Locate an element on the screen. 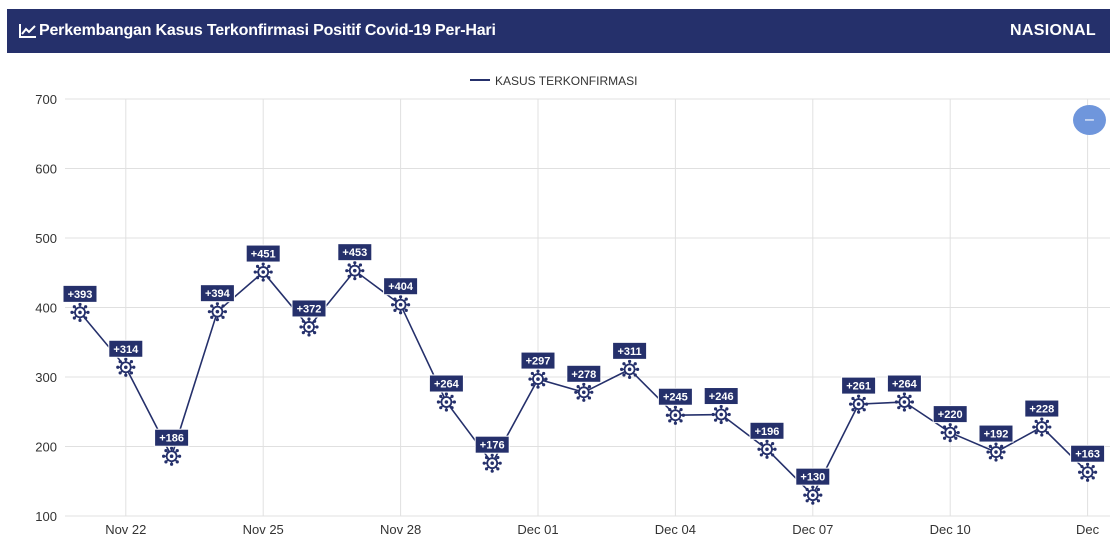 Image resolution: width=1117 pixels, height=557 pixels. data-label-text: +297 is located at coordinates (538, 362).